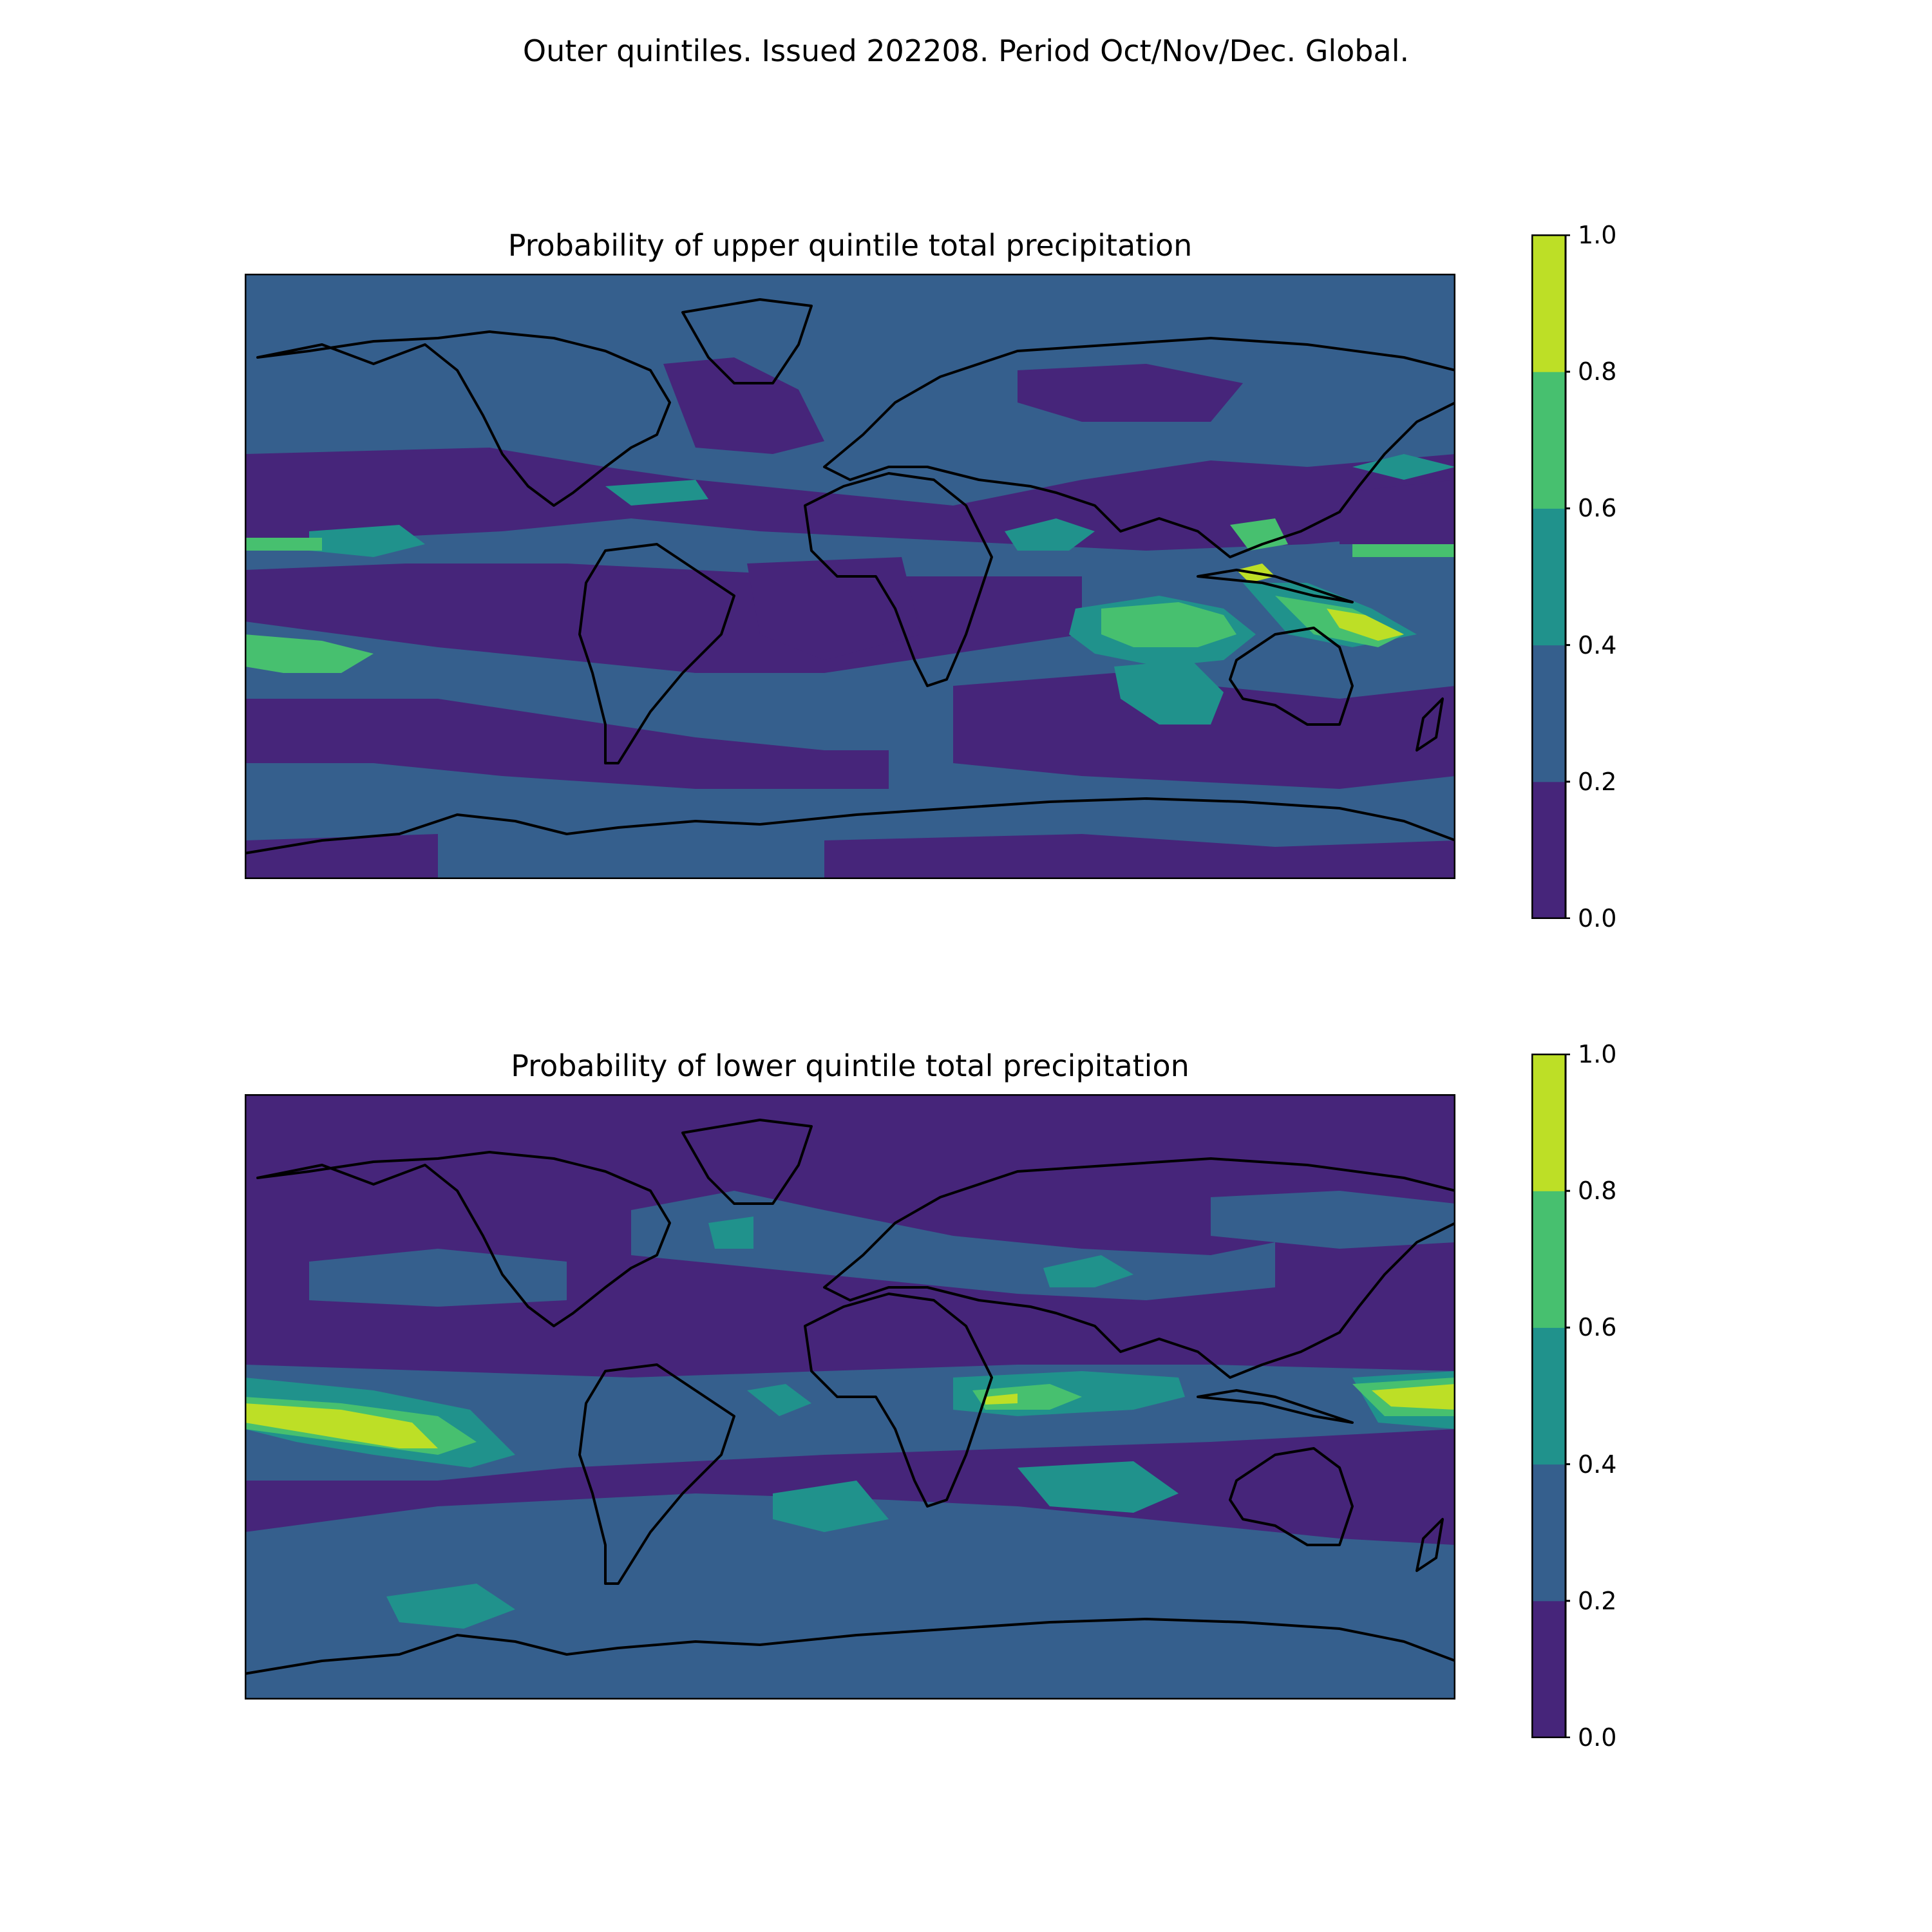 The width and height of the screenshot is (1932, 1932). Describe the element at coordinates (1597, 235) in the screenshot. I see `upper-colorbar-tick-label: 1.0` at that location.